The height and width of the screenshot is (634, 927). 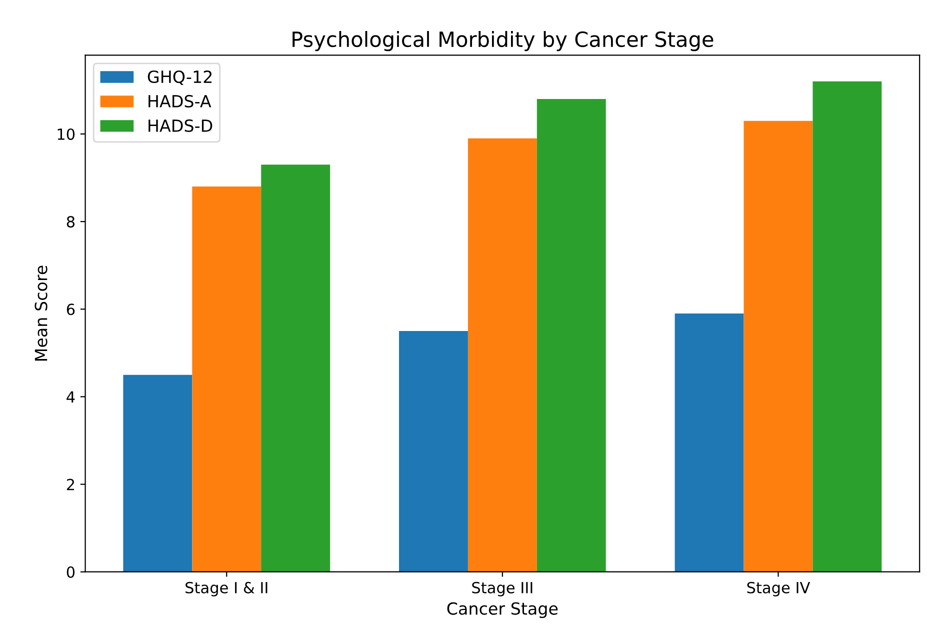 I want to click on x-tick-label: Stage III, so click(x=502, y=589).